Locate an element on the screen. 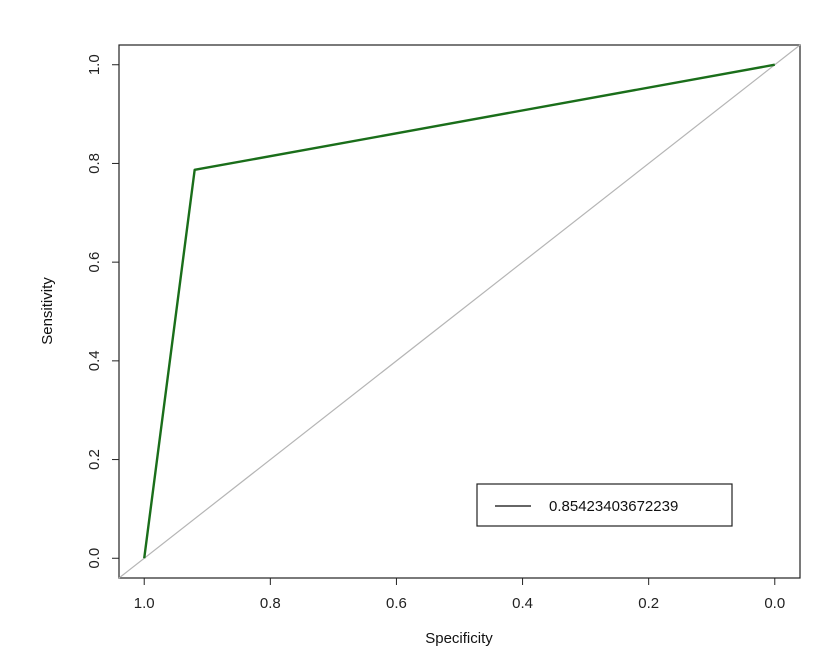  x-tick-label: 0.2 is located at coordinates (648, 603).